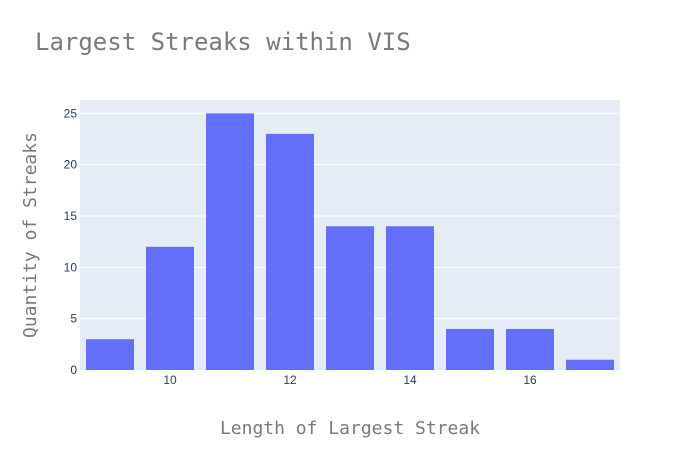 Image resolution: width=700 pixels, height=450 pixels. What do you see at coordinates (71, 165) in the screenshot?
I see `y-tick-label: 20` at bounding box center [71, 165].